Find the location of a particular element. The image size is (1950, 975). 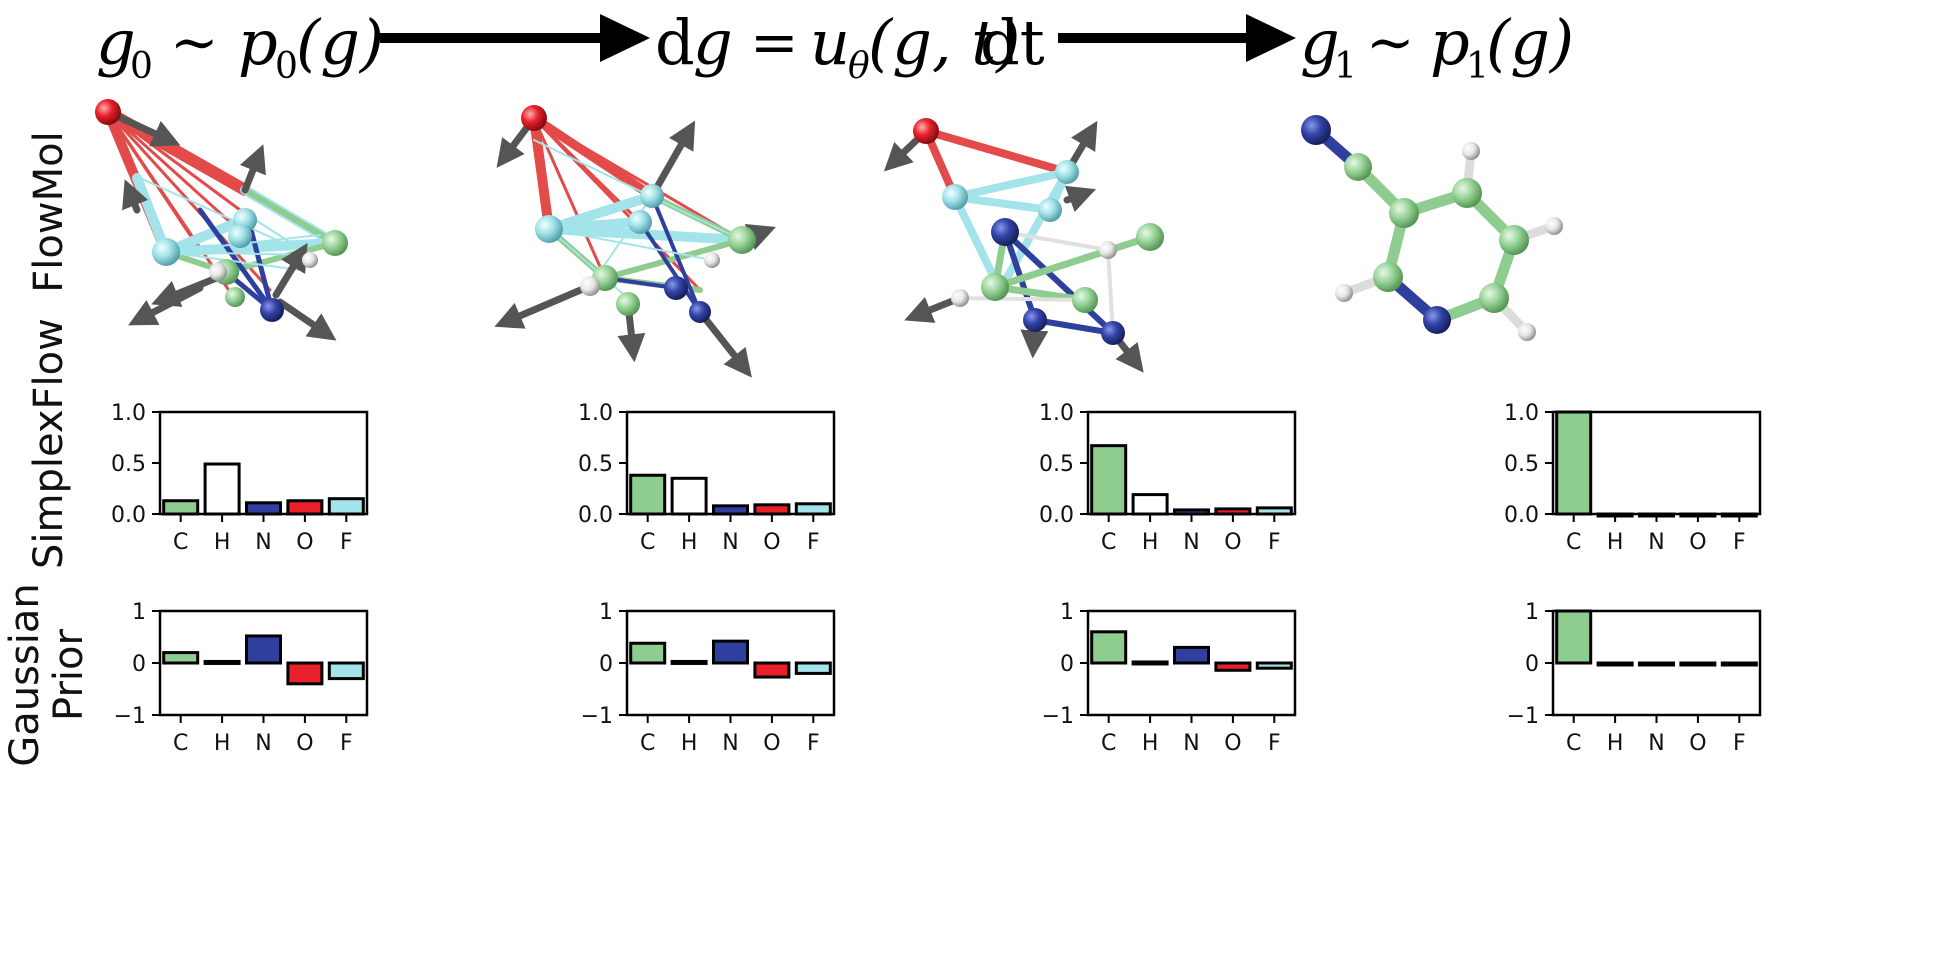

row-label-simplexflow: SimplexFlow is located at coordinates (49, 443).